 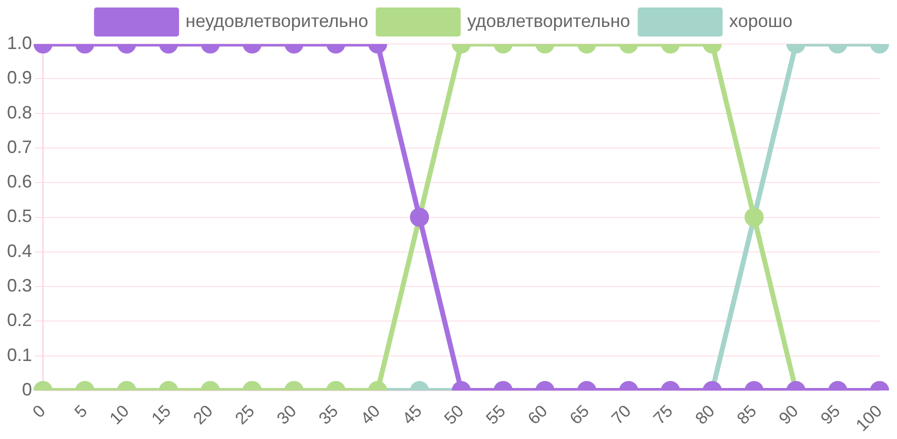 What do you see at coordinates (454, 414) in the screenshot?
I see `x-tick-label: 50` at bounding box center [454, 414].